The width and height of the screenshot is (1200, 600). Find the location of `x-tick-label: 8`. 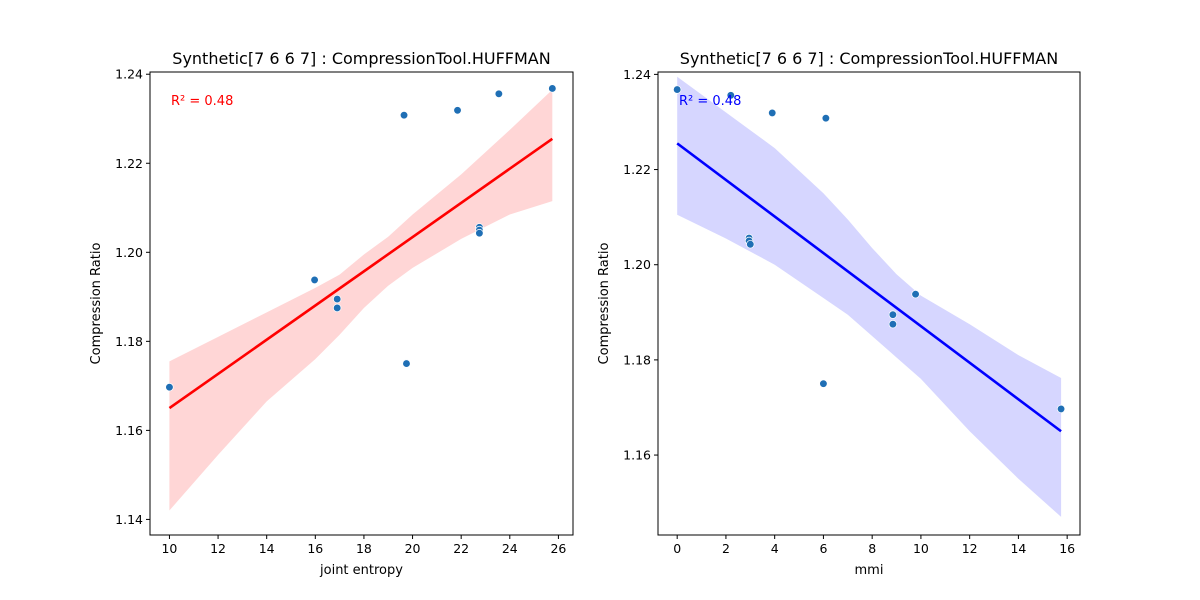

x-tick-label: 8 is located at coordinates (872, 548).